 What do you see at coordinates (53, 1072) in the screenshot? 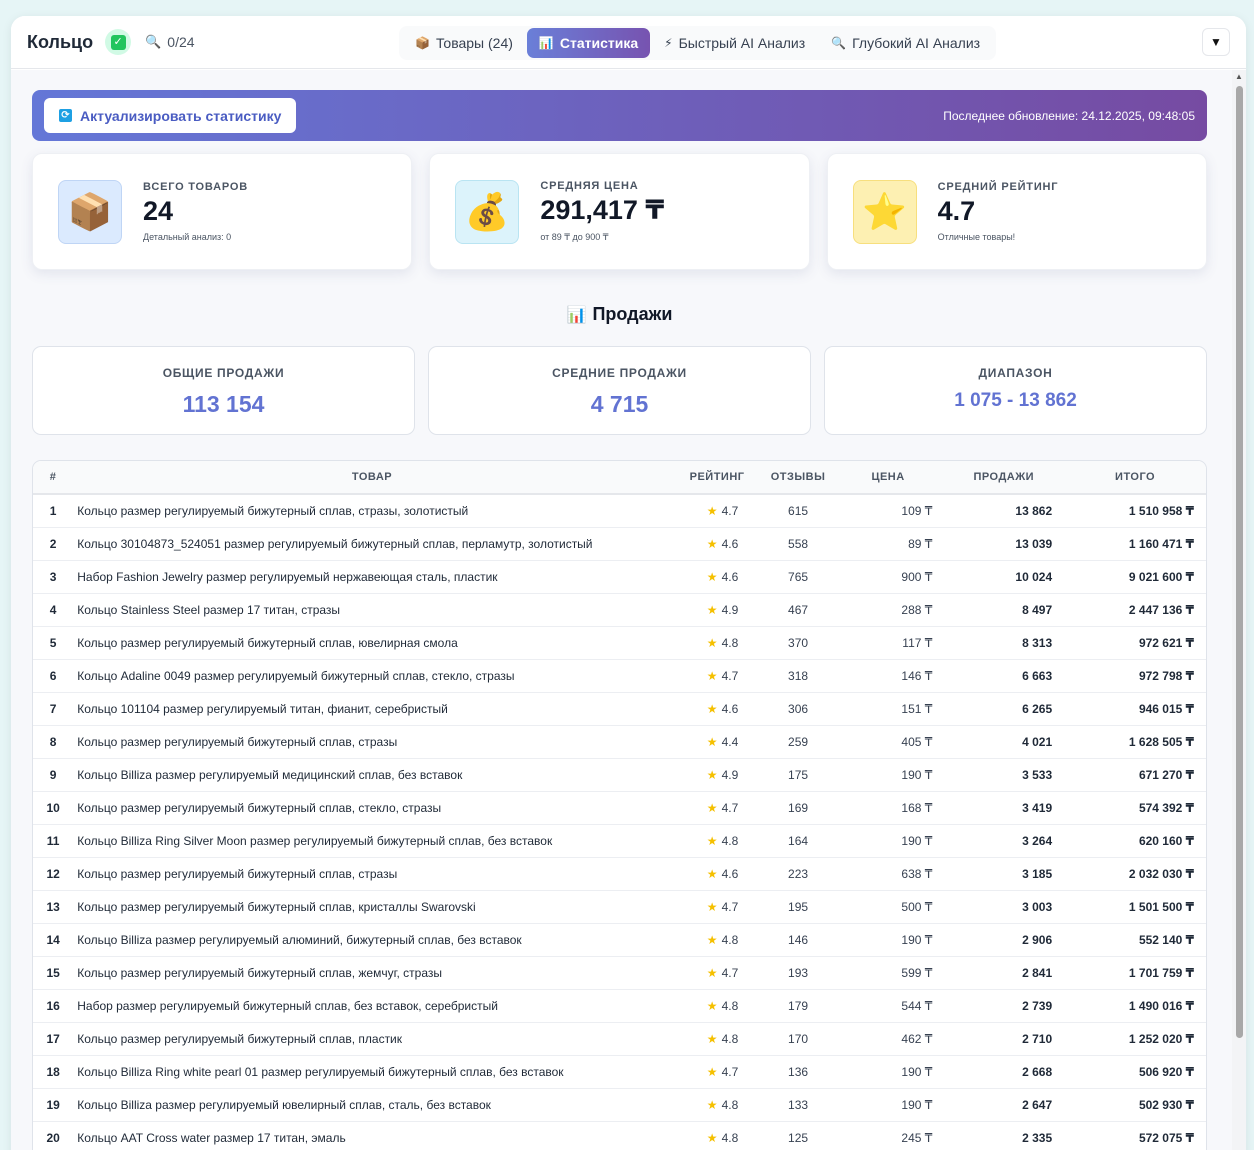
I see `row-number-cell: 18` at bounding box center [53, 1072].